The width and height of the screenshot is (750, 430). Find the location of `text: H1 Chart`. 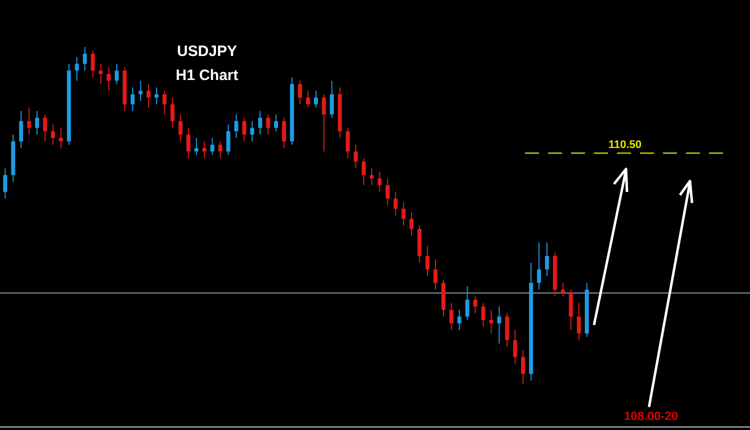

text: H1 Chart is located at coordinates (207, 75).